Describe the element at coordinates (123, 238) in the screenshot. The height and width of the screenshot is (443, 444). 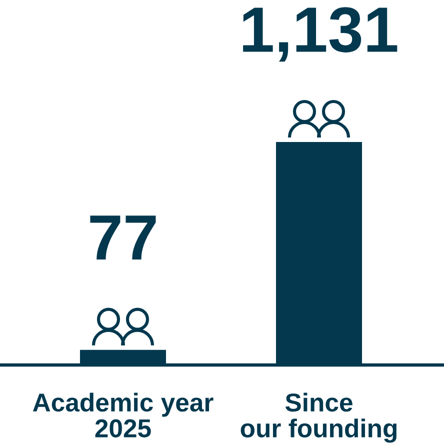
I see `data-label: 77` at that location.